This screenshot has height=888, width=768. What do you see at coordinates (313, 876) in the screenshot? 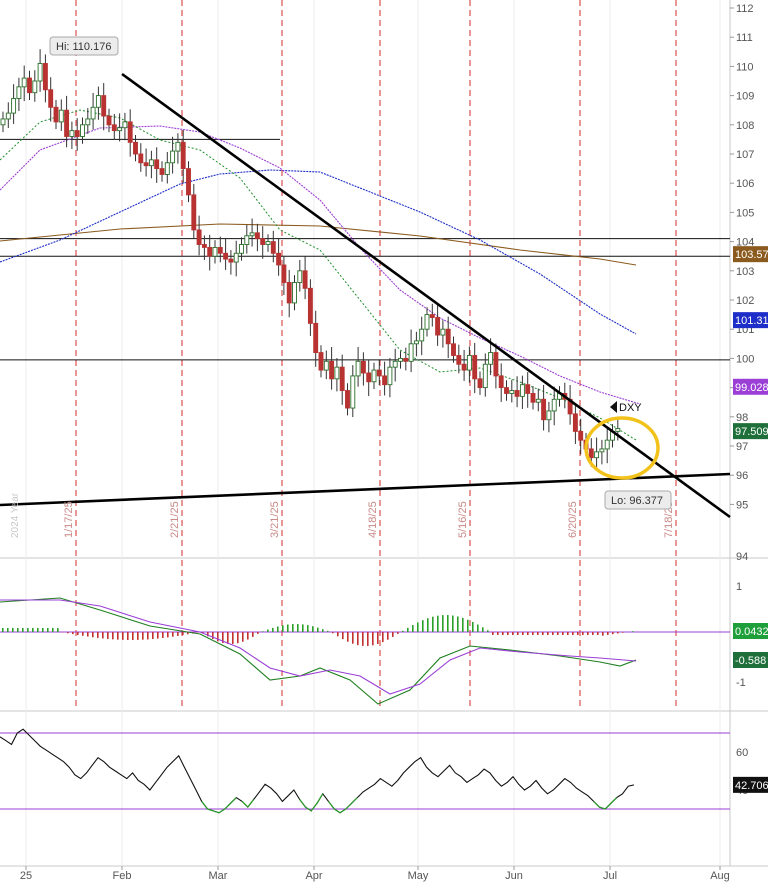
I see `time-tick-label: Apr` at bounding box center [313, 876].